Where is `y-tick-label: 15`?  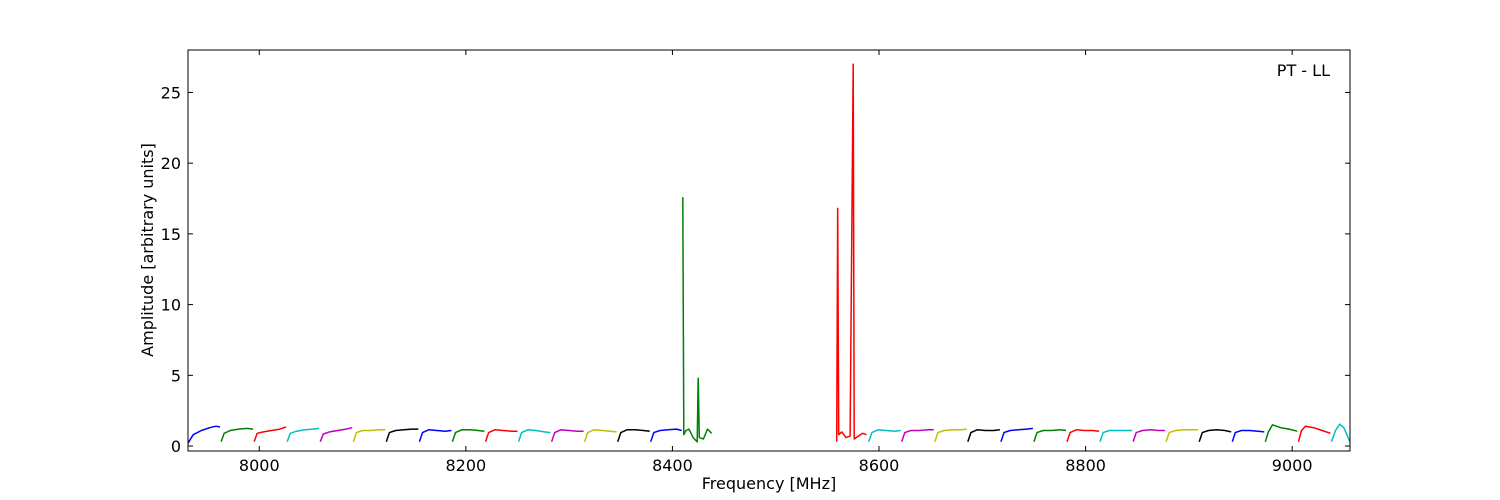
y-tick-label: 15 is located at coordinates (171, 234).